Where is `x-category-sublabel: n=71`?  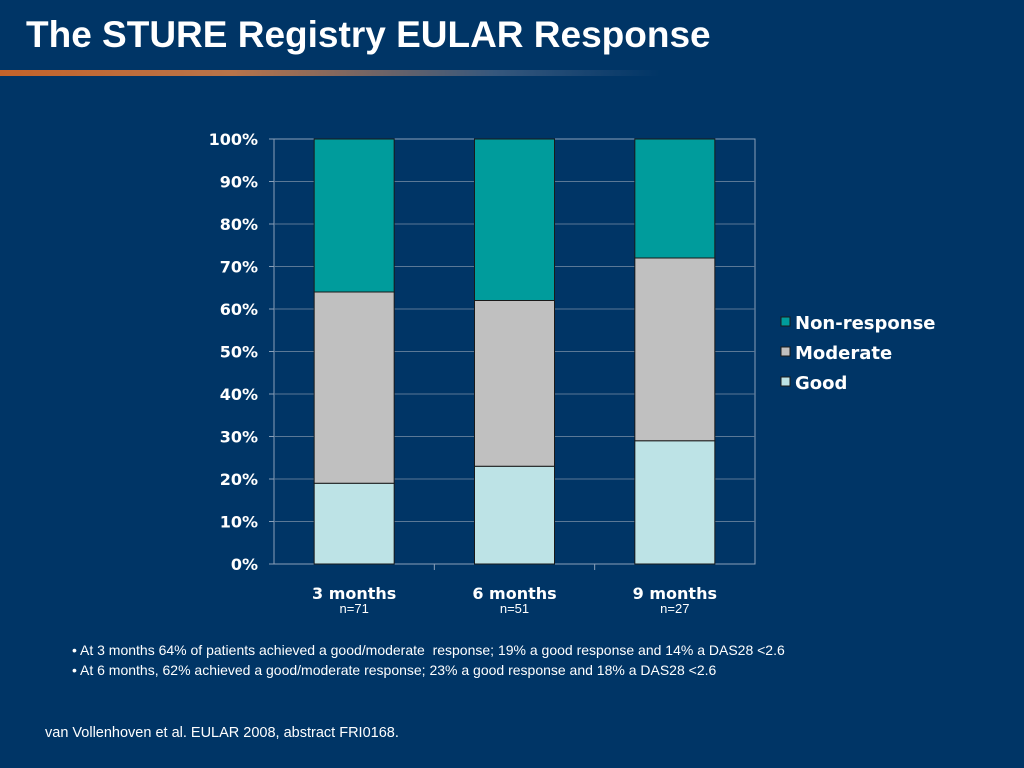
x-category-sublabel: n=71 is located at coordinates (354, 608).